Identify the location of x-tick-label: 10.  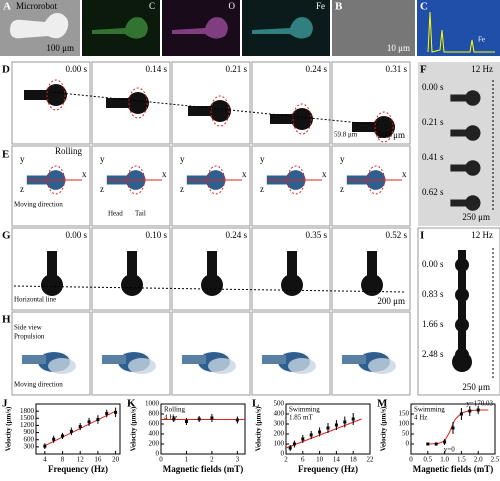
(320, 460).